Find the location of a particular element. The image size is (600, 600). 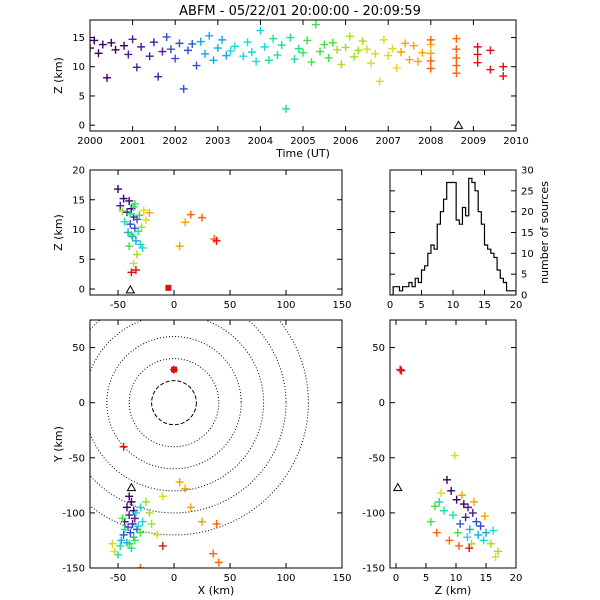

y-axis-label: Y (km) is located at coordinates (58, 444).